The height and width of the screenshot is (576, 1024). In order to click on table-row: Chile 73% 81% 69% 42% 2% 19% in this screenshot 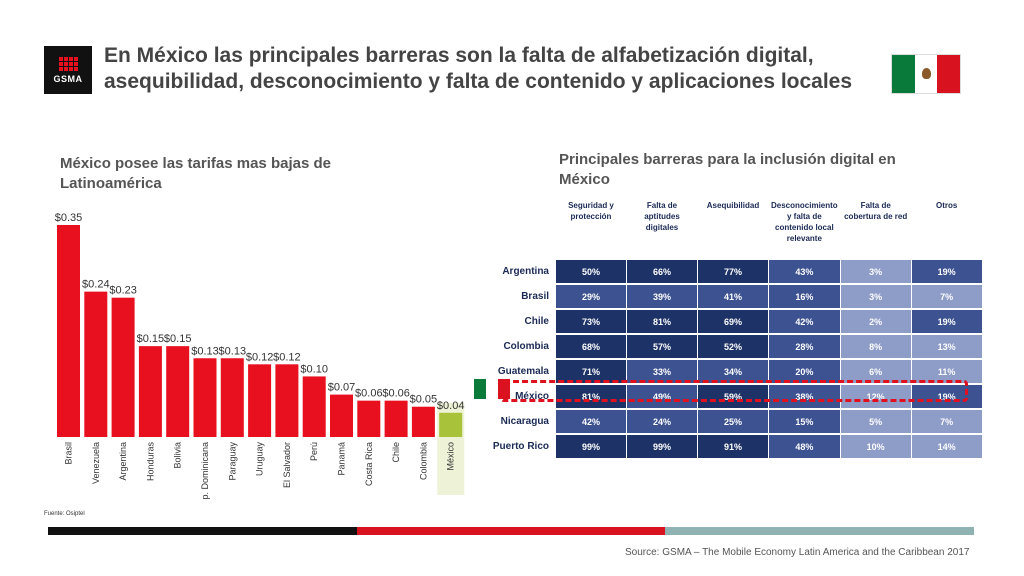, I will do `click(726, 321)`.